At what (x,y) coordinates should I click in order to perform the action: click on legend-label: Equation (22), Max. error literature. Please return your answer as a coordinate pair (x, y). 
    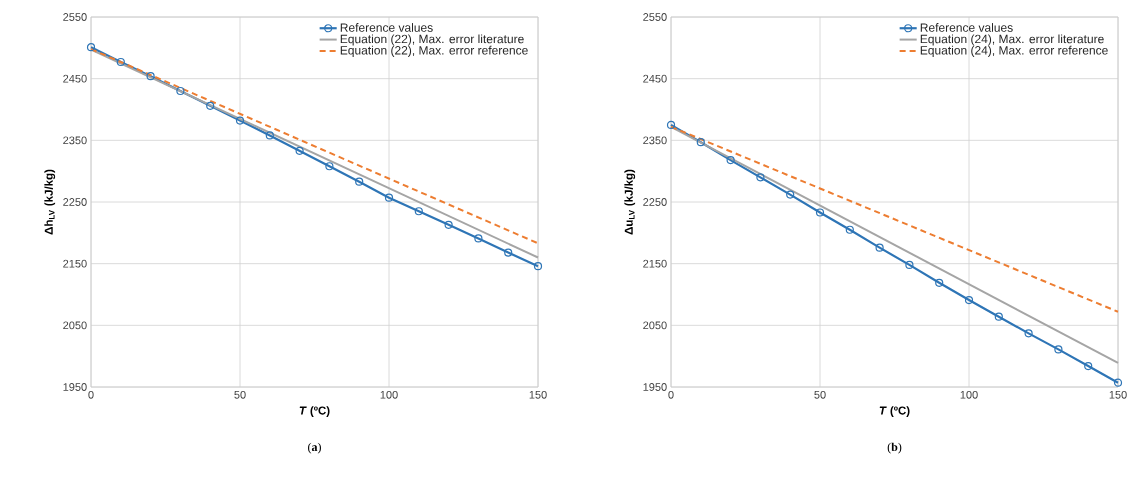
    Looking at the image, I should click on (432, 40).